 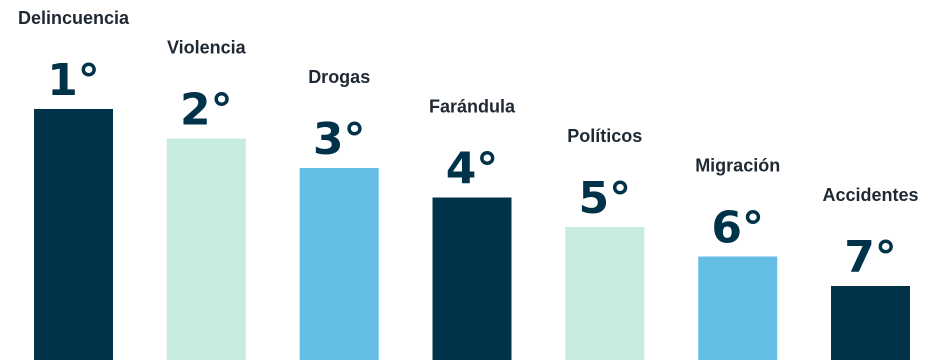 I want to click on rank-label-4: 4°, so click(x=472, y=169).